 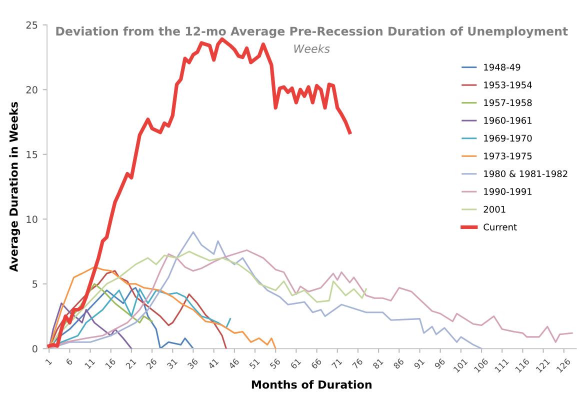 I want to click on legend-label: 1990-1991, so click(x=508, y=191).